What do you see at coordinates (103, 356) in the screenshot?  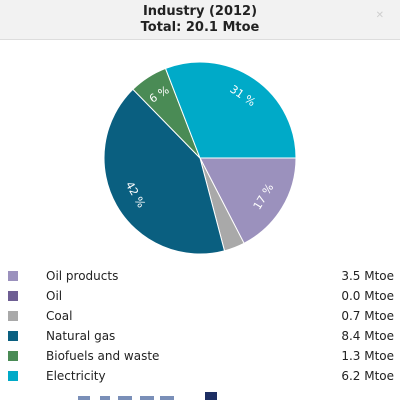 I see `legend-label: Biofuels and waste` at bounding box center [103, 356].